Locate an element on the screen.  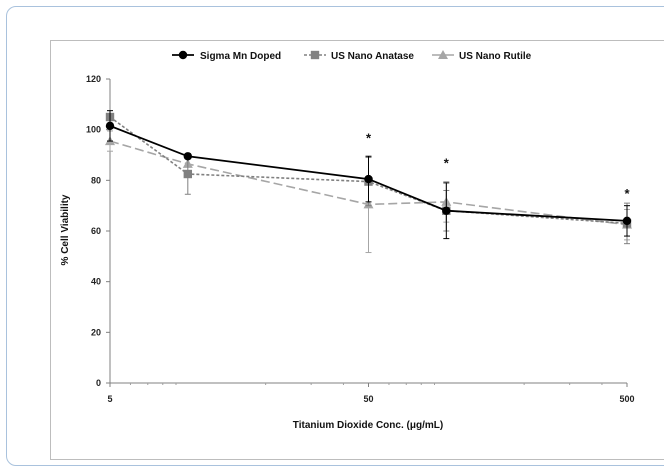
x-tick-label: 5 is located at coordinates (109, 399).